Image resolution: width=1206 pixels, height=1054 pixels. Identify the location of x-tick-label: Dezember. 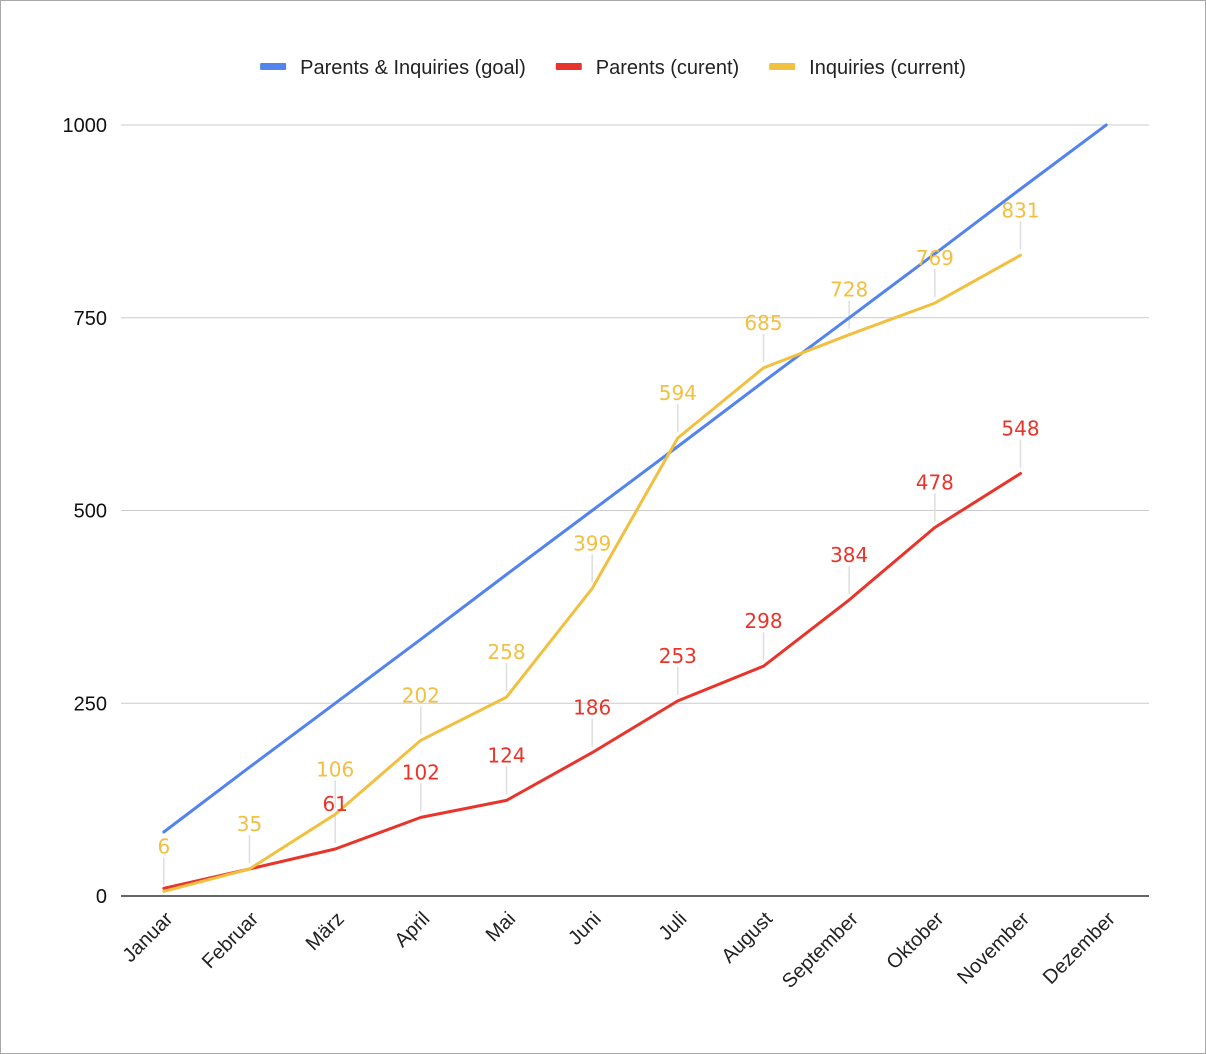
(1079, 948).